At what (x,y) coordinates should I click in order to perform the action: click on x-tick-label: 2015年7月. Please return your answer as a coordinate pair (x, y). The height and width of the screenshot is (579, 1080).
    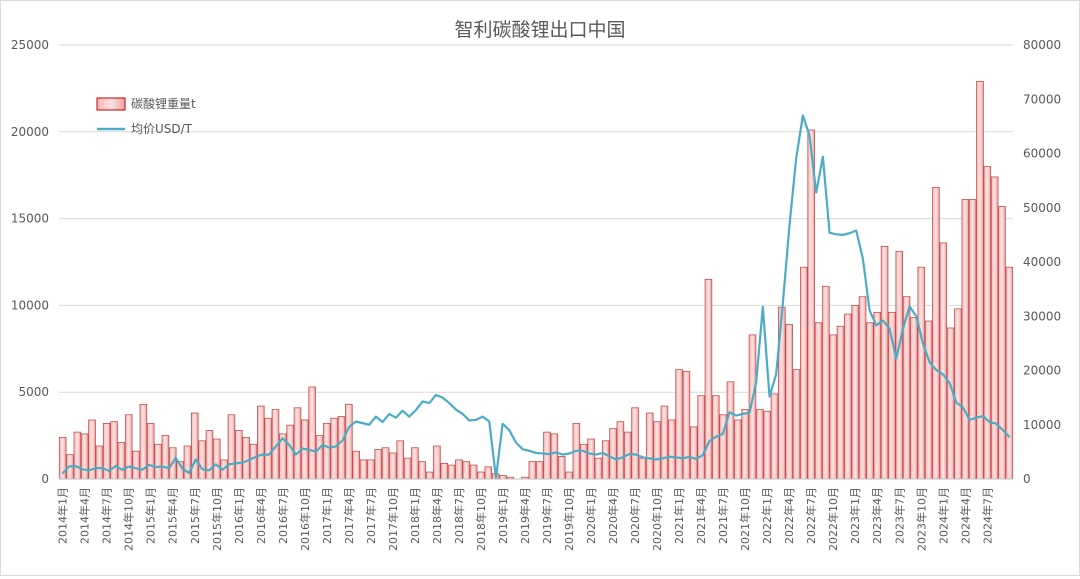
    Looking at the image, I should click on (195, 515).